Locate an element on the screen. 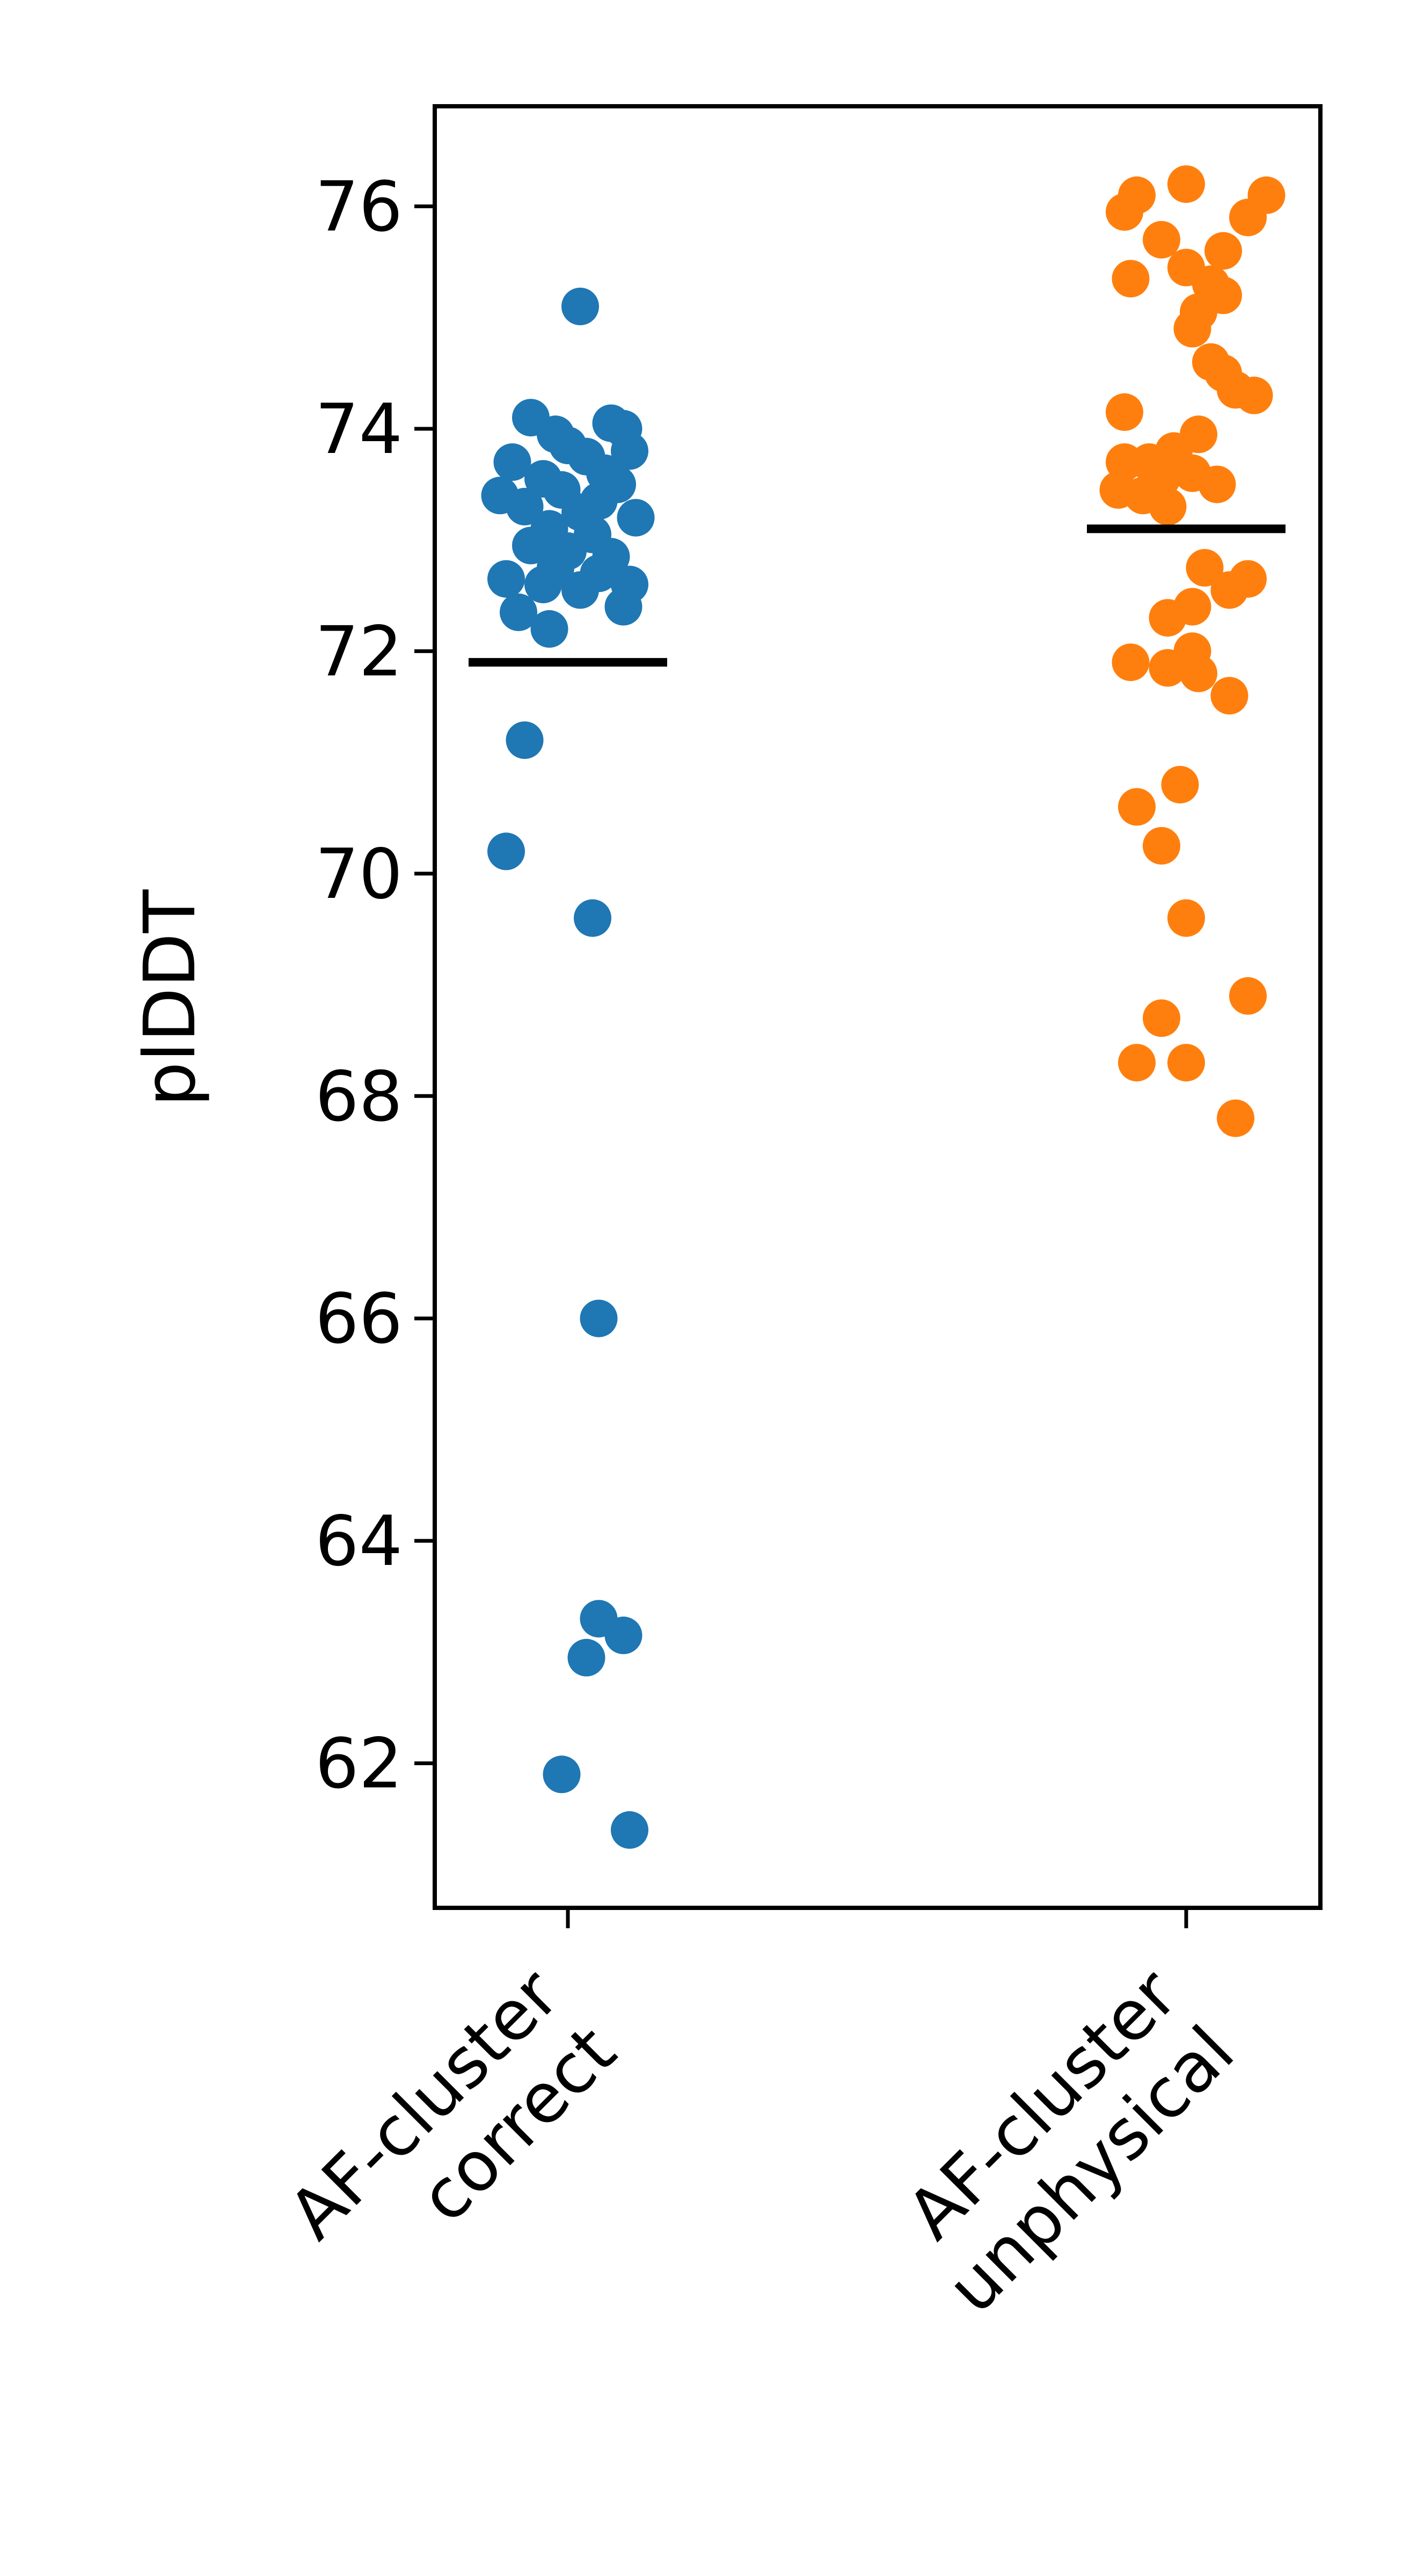 The height and width of the screenshot is (2576, 1417). y-tick-label: 72 is located at coordinates (359, 652).